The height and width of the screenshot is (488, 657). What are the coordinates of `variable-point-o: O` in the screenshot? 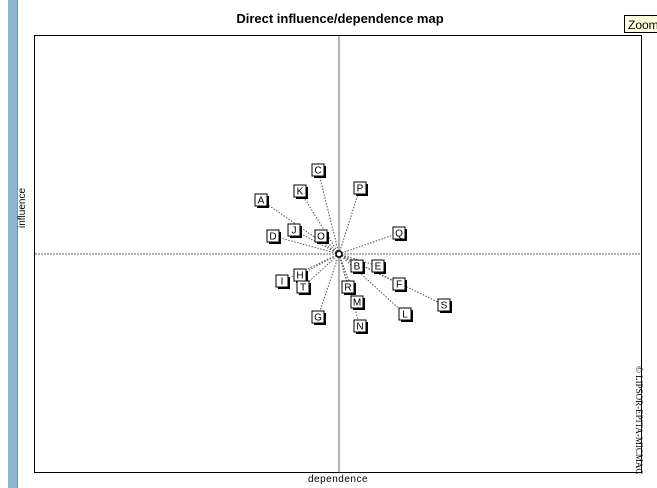 It's located at (321, 236).